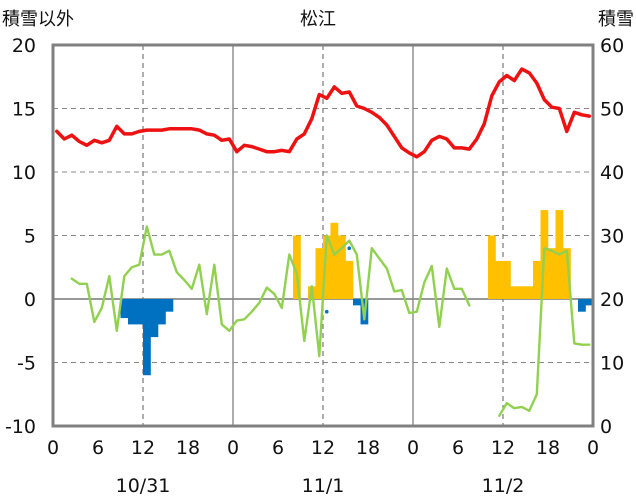 This screenshot has width=636, height=501. What do you see at coordinates (24, 173) in the screenshot?
I see `left-tick-label: 10` at bounding box center [24, 173].